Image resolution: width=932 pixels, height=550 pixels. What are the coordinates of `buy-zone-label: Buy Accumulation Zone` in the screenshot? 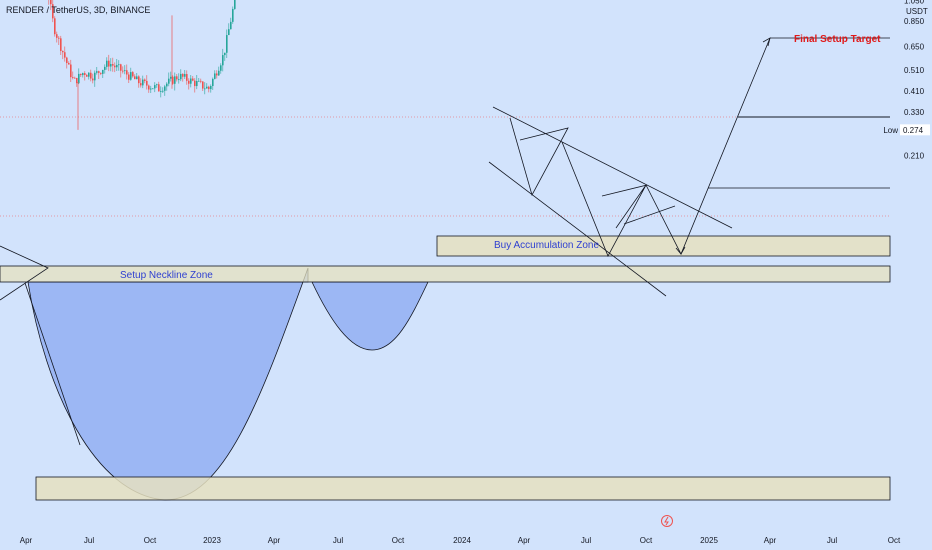 It's located at (546, 245).